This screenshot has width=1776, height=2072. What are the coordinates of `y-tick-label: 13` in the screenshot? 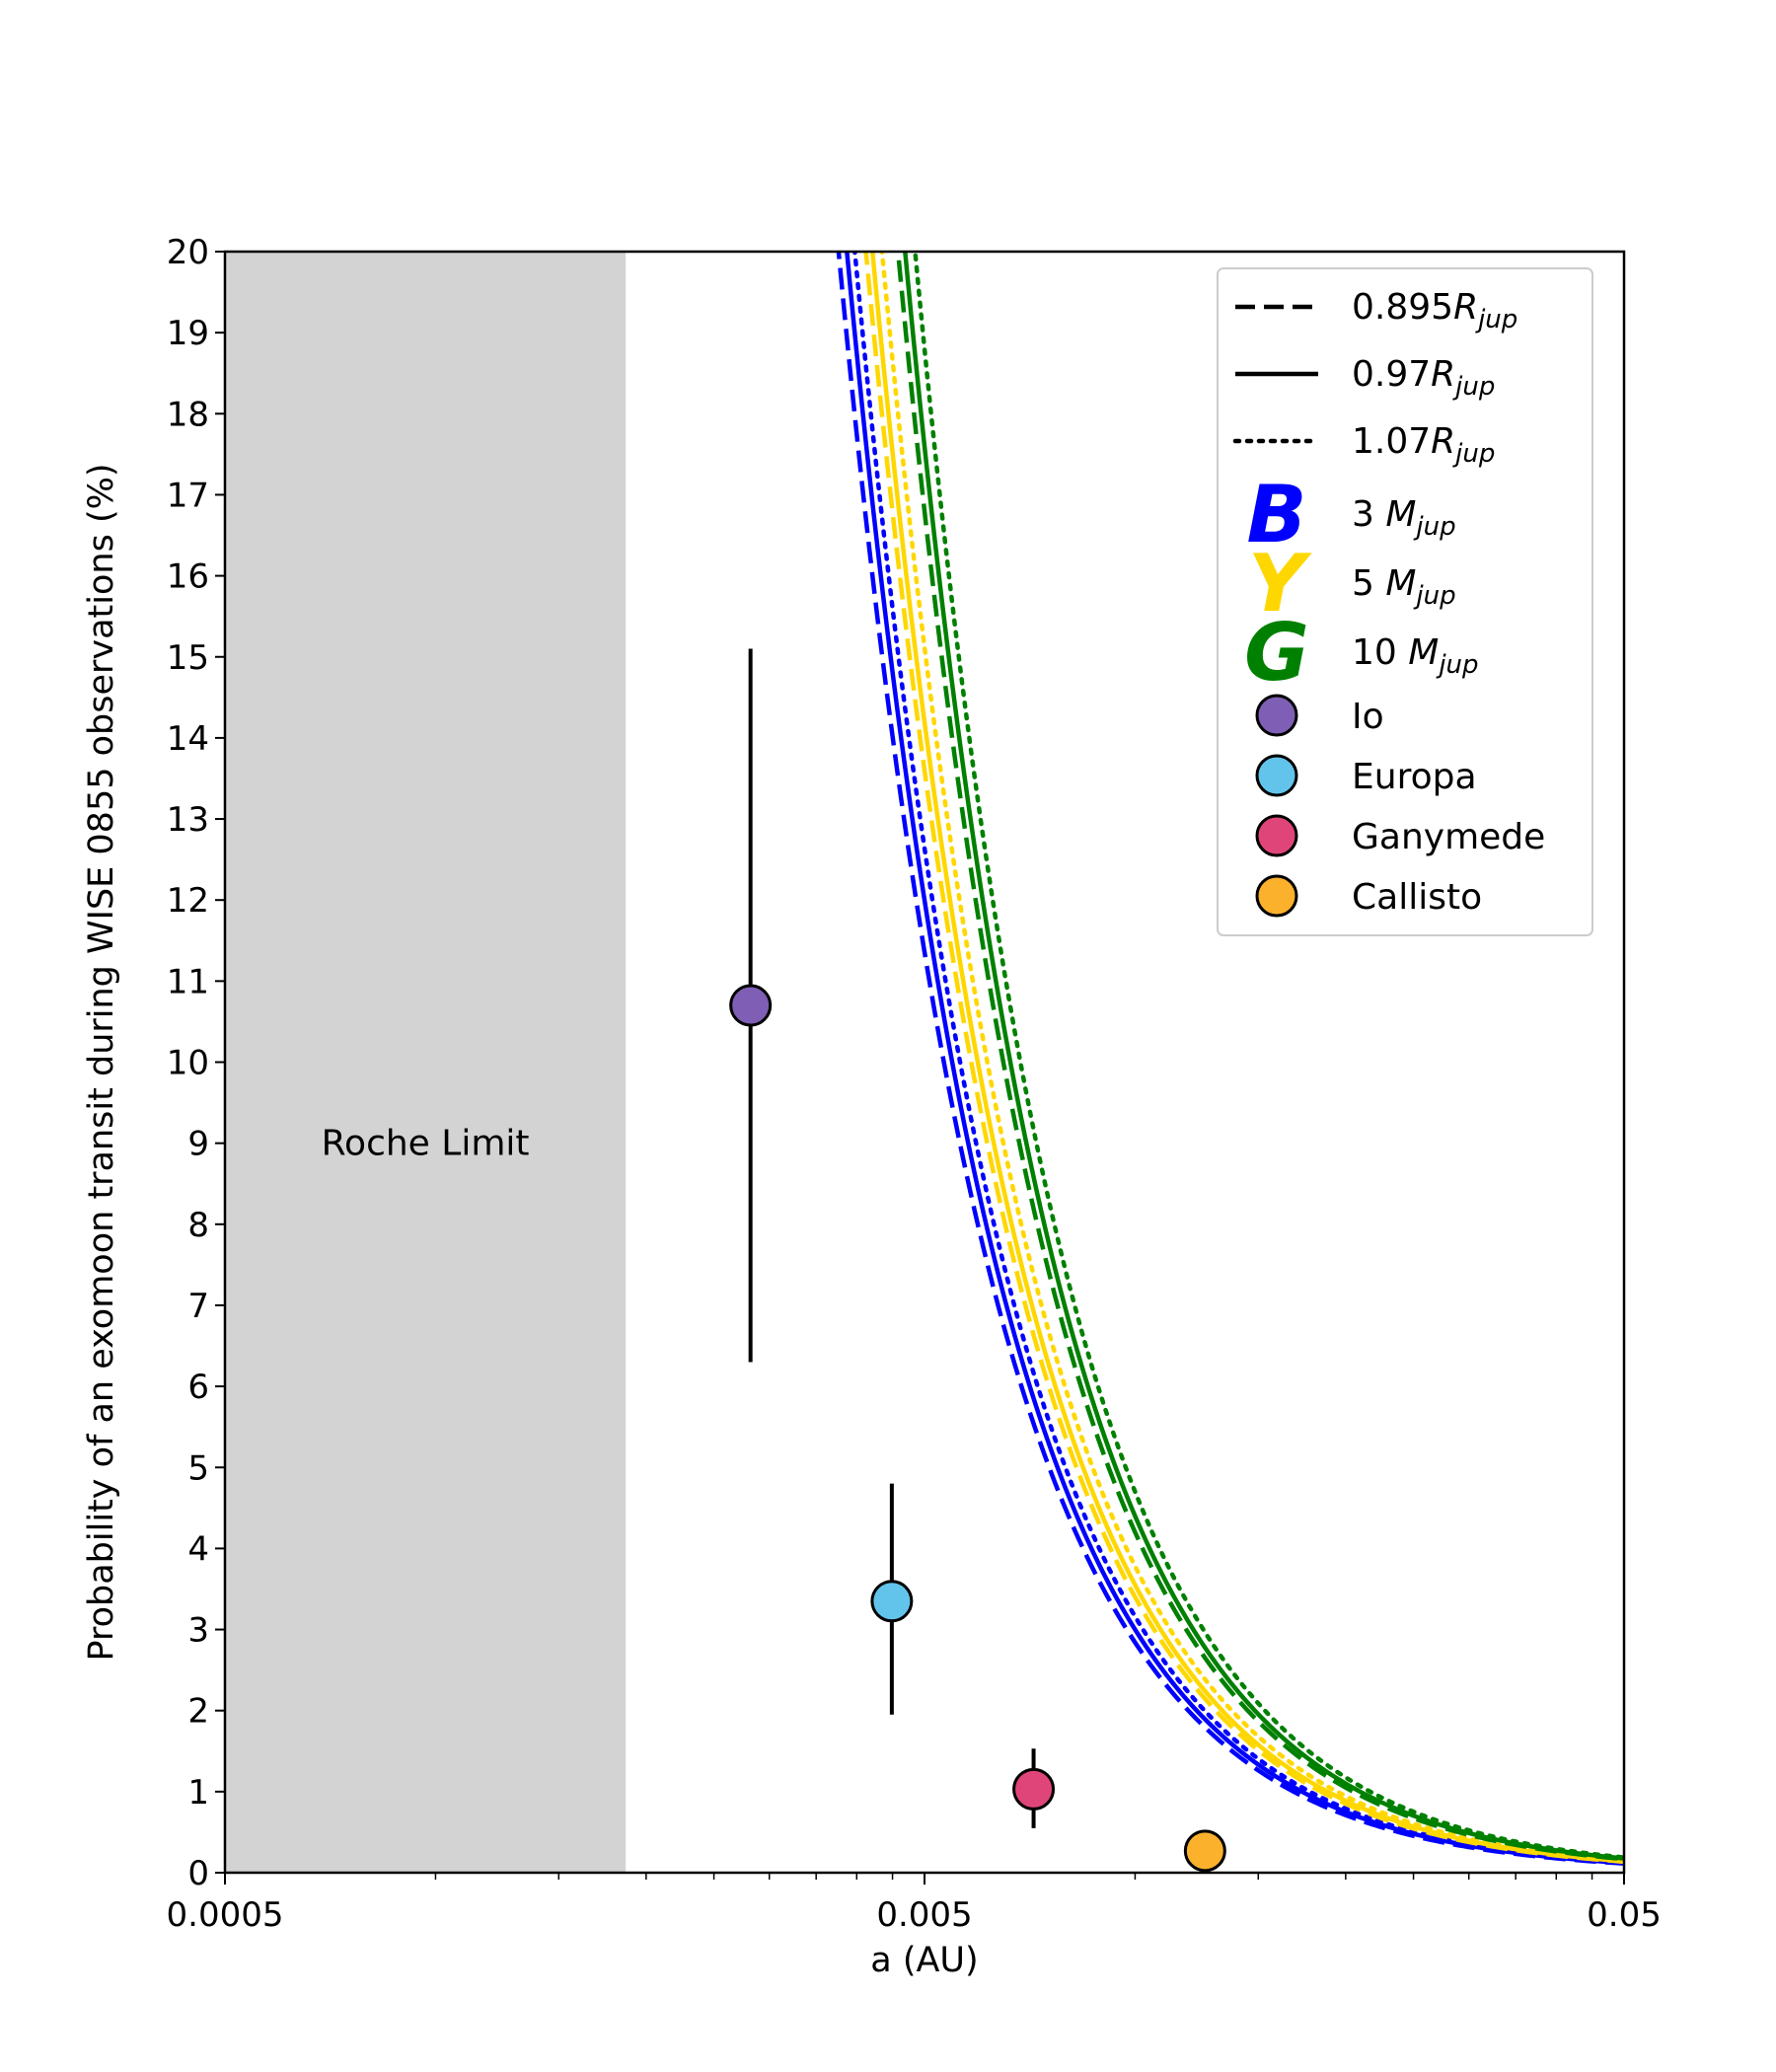 It's located at (188, 820).